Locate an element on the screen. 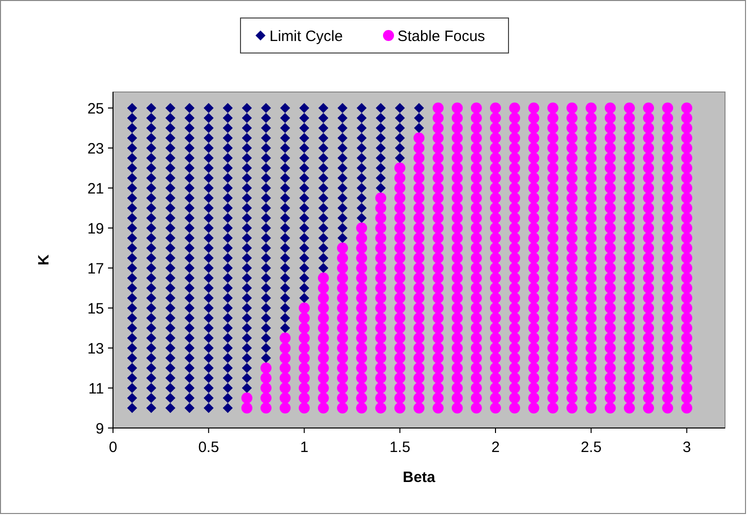 The image size is (749, 517). x-tick-label: 0.5 is located at coordinates (209, 447).